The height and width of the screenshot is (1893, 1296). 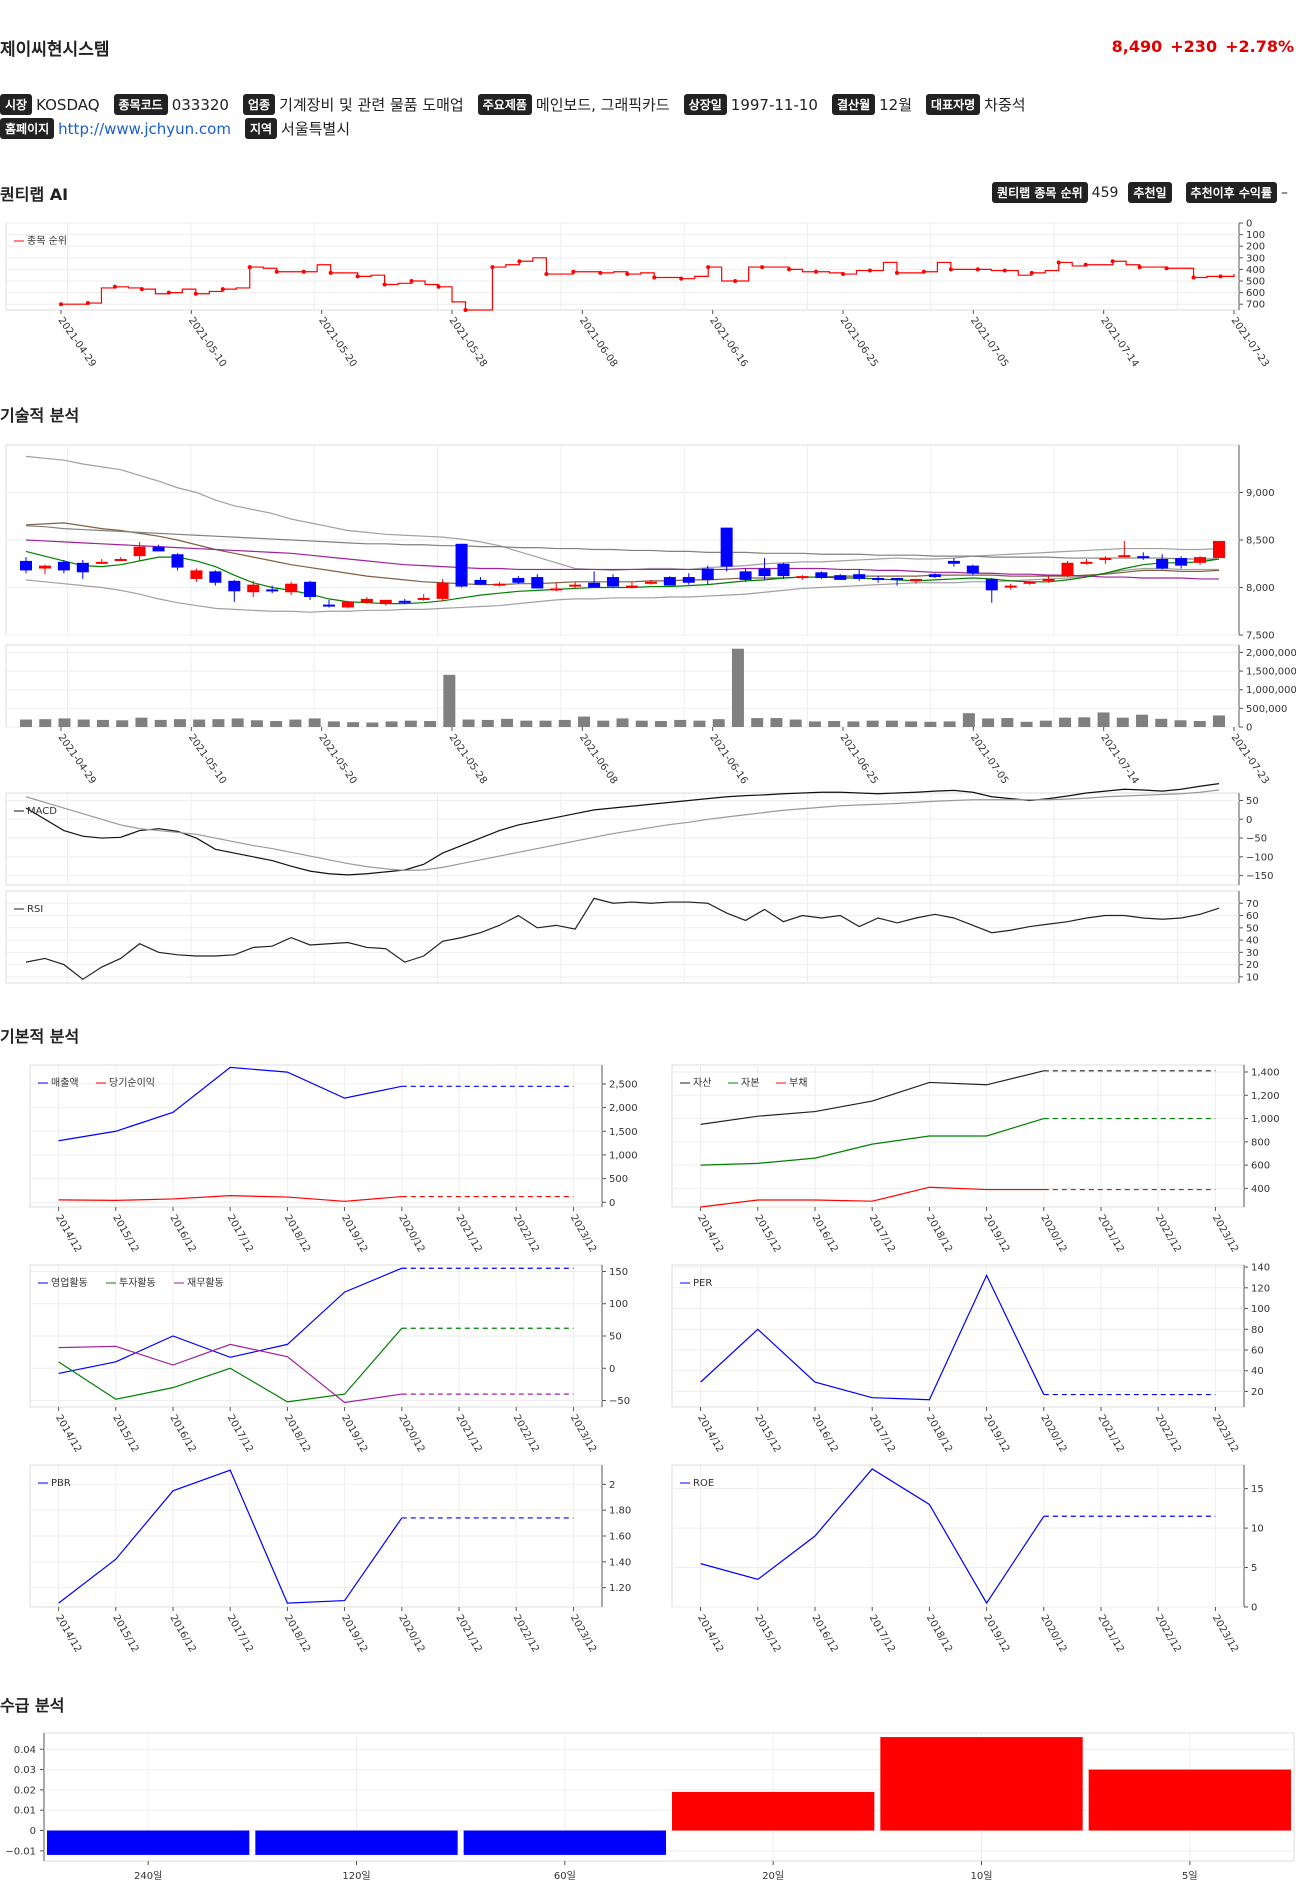 I want to click on assets-xtick-label: 2021/12, so click(x=1110, y=1233).